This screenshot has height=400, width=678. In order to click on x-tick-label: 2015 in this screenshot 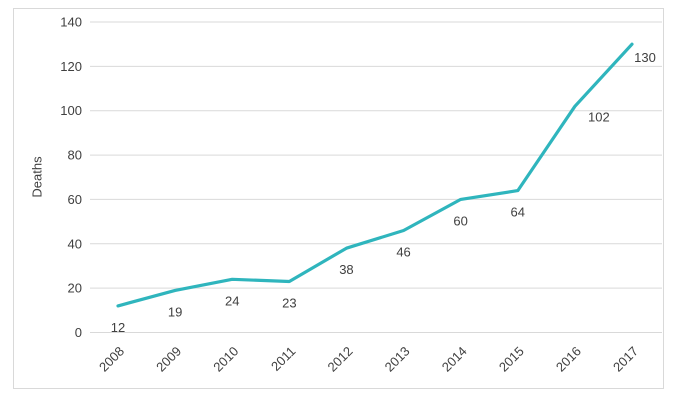, I will do `click(511, 359)`.